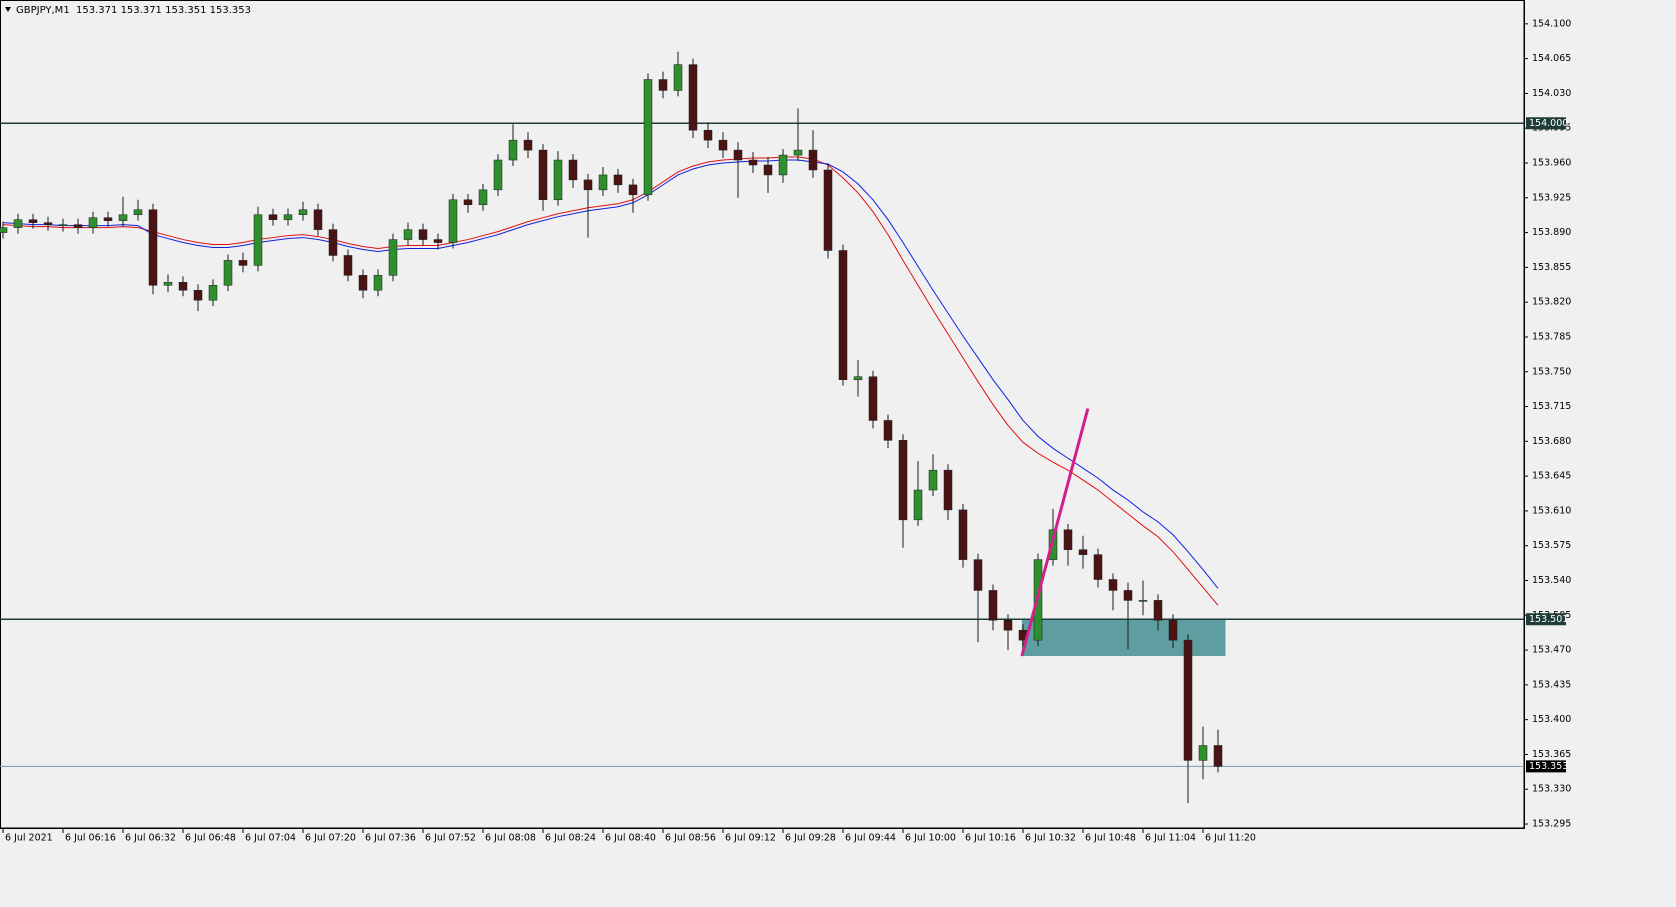 The image size is (1676, 907). I want to click on y-tick-label: 153.785, so click(1551, 336).